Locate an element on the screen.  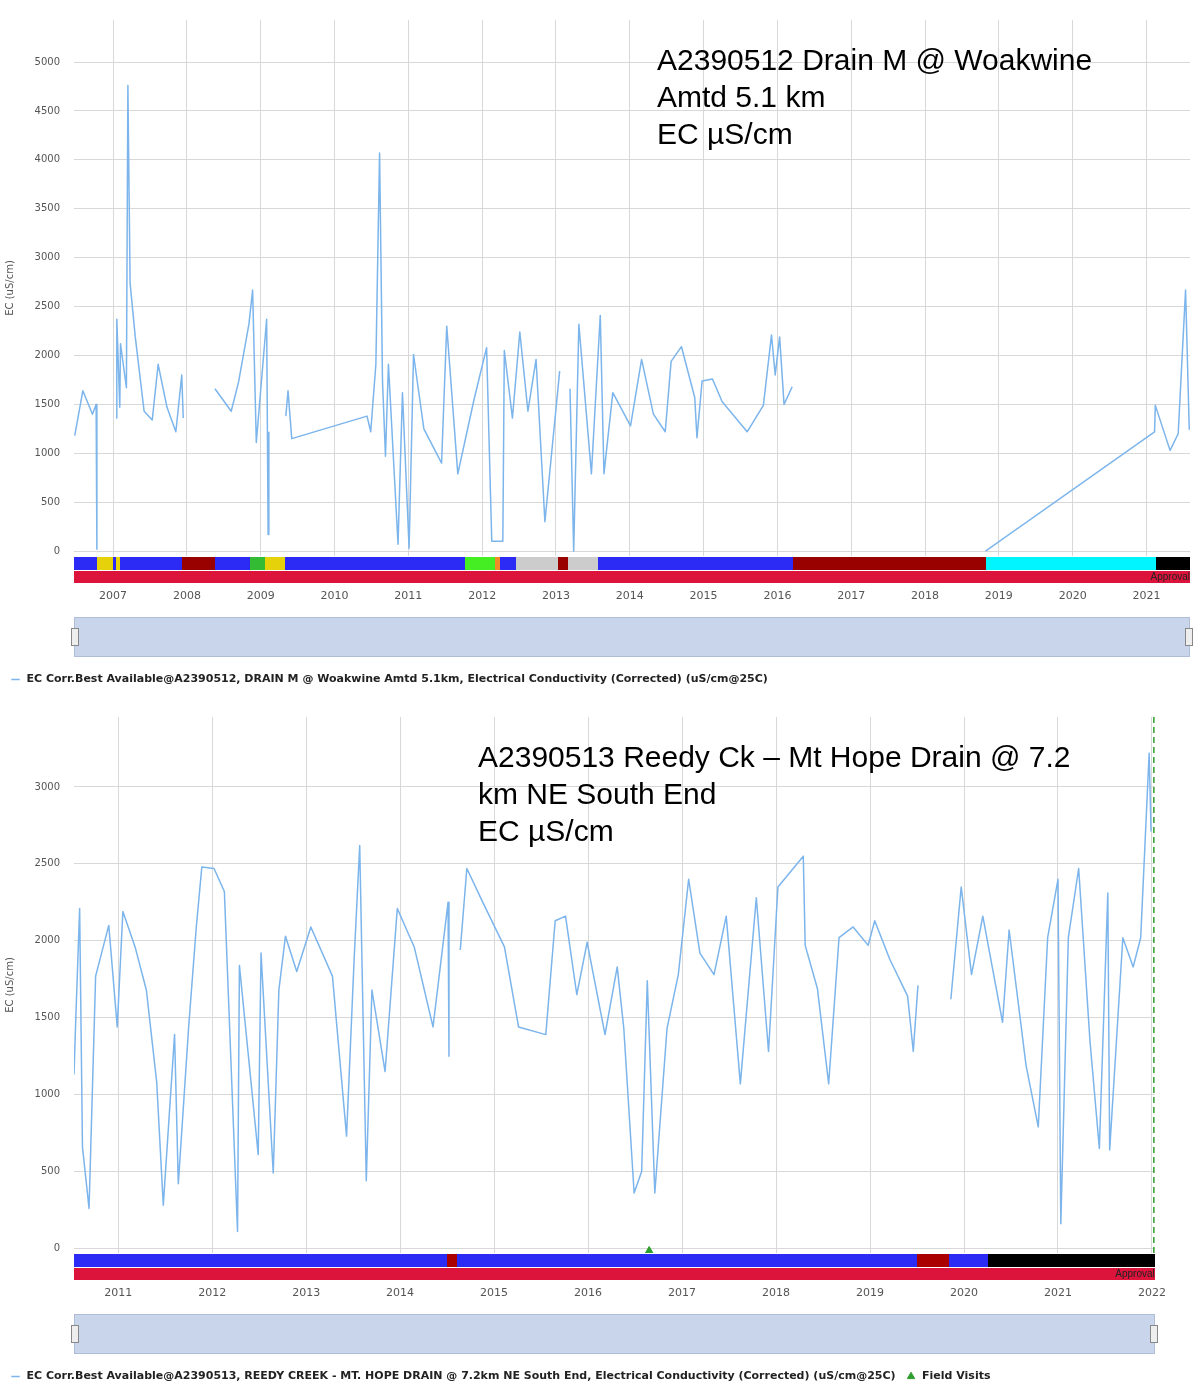
text: A2390513 Reedy Ck – Mt Hope Drain @ 7.2 km NE South End is located at coordinates (774, 775).